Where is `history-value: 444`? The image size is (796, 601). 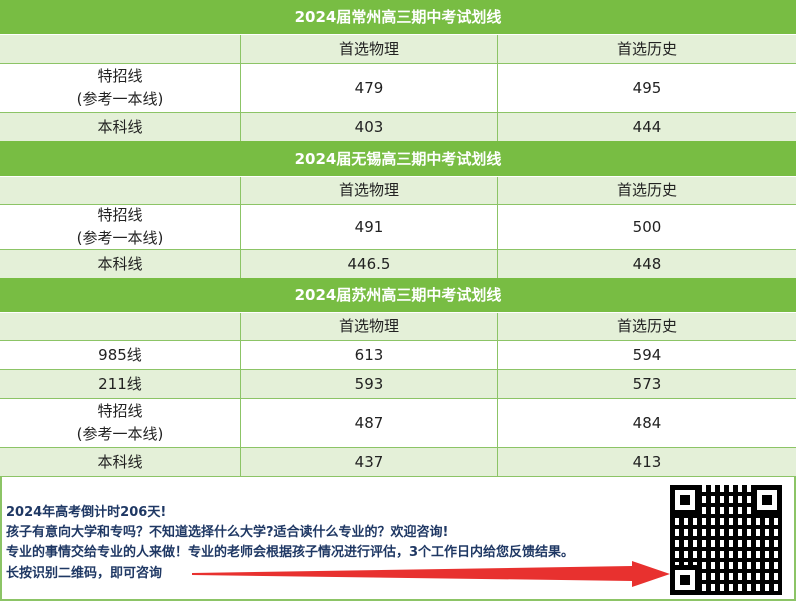
history-value: 444 is located at coordinates (647, 126).